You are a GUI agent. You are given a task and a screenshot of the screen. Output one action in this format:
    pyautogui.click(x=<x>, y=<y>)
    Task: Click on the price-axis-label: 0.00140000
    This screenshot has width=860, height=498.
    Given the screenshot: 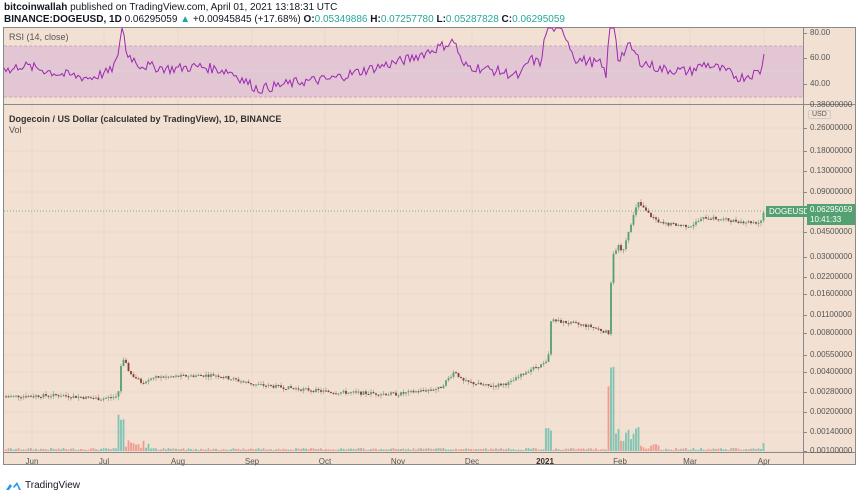 What is the action you would take?
    pyautogui.click(x=831, y=431)
    